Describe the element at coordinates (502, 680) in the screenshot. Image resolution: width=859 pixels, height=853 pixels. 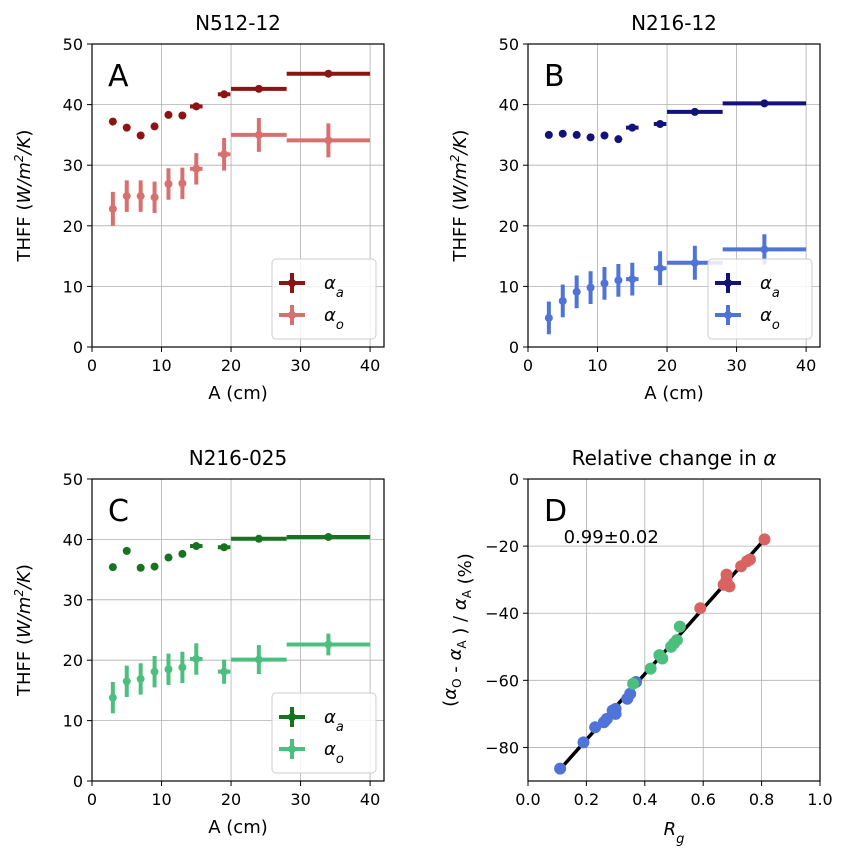
I see `y-tick-label: −60` at that location.